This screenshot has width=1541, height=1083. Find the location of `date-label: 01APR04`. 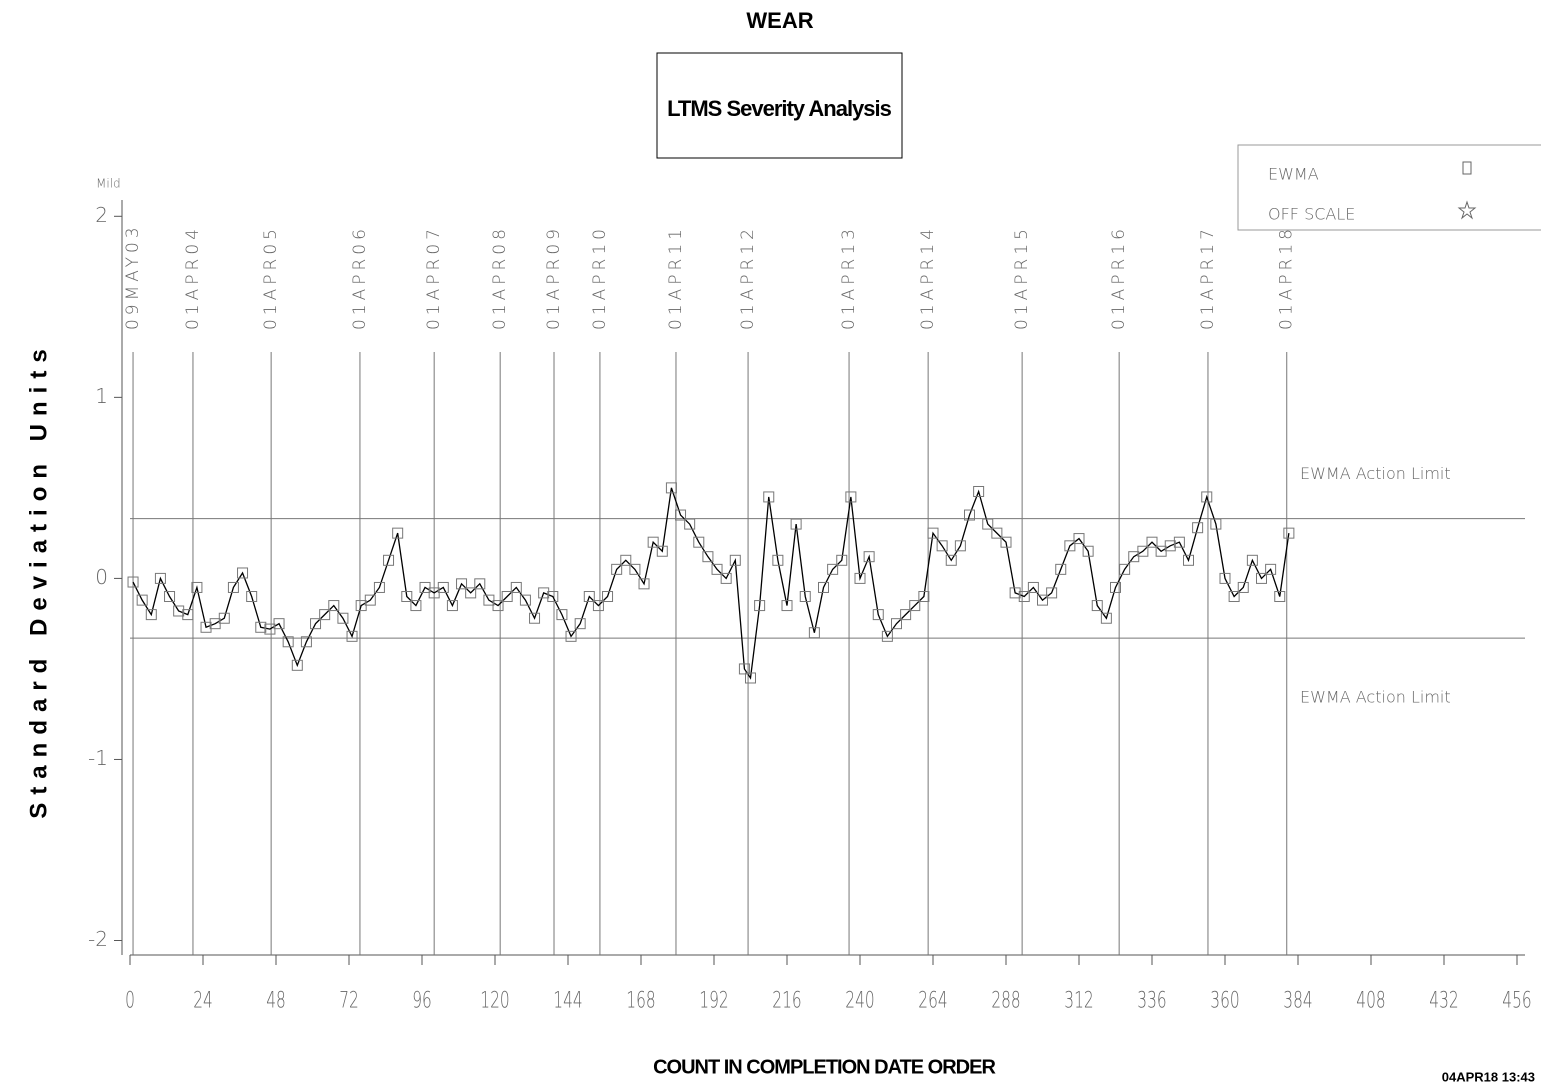

date-label: 01APR04 is located at coordinates (193, 277).